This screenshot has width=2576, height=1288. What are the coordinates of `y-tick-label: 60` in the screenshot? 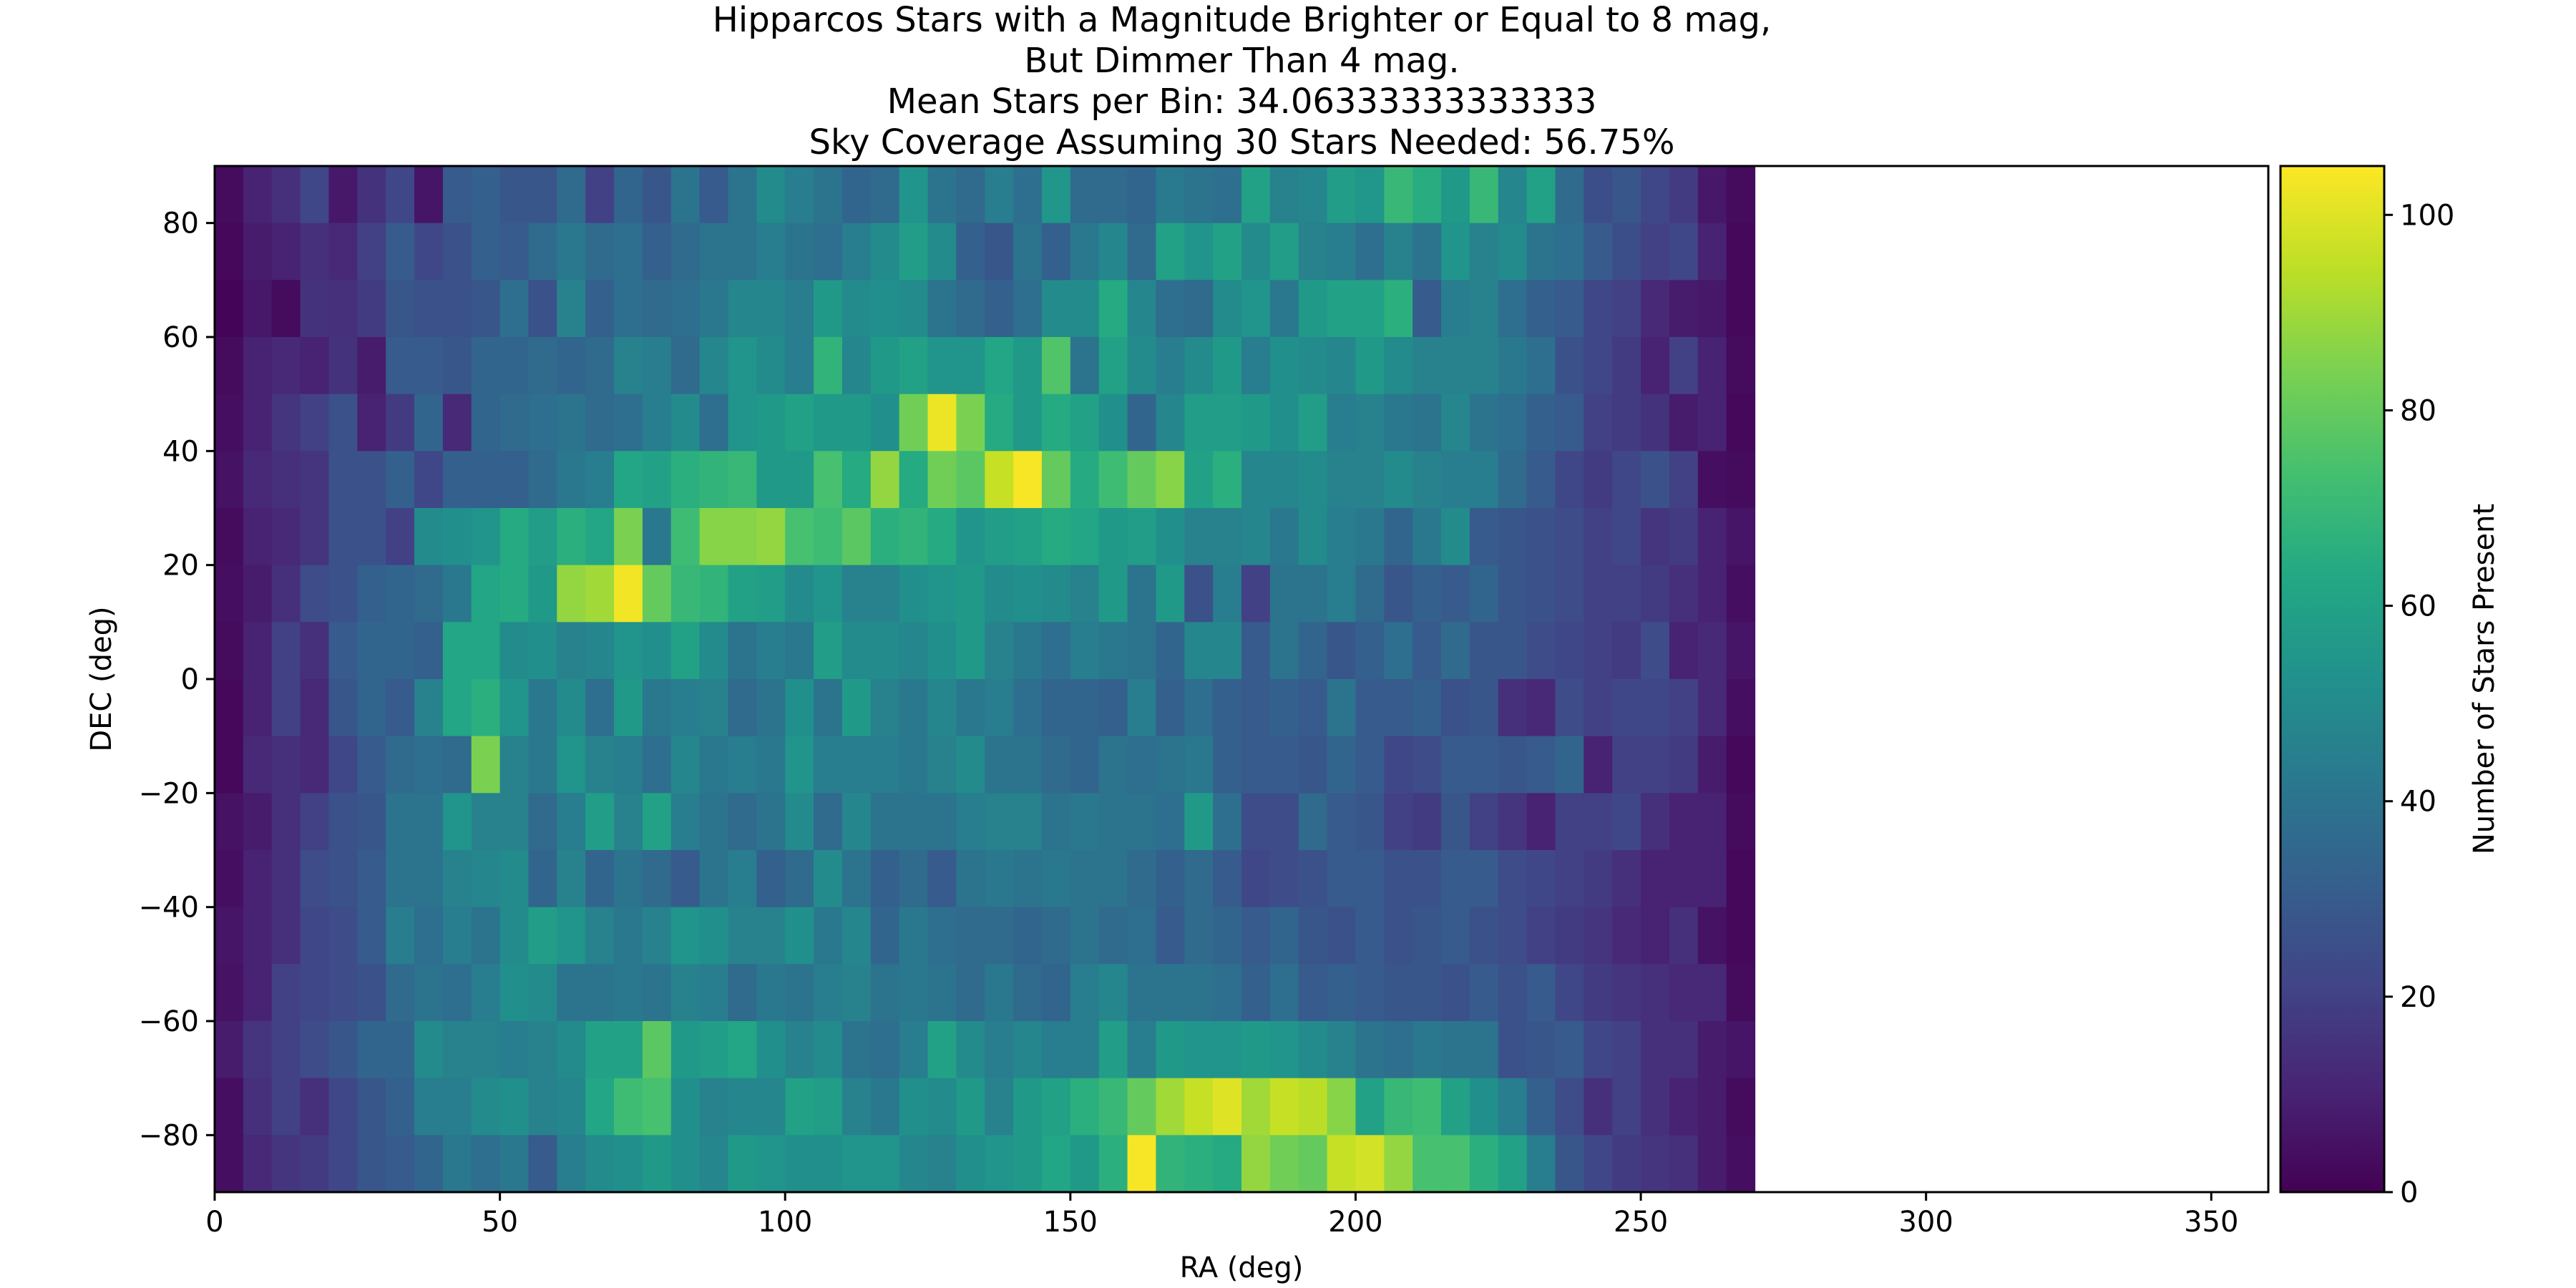 It's located at (180, 337).